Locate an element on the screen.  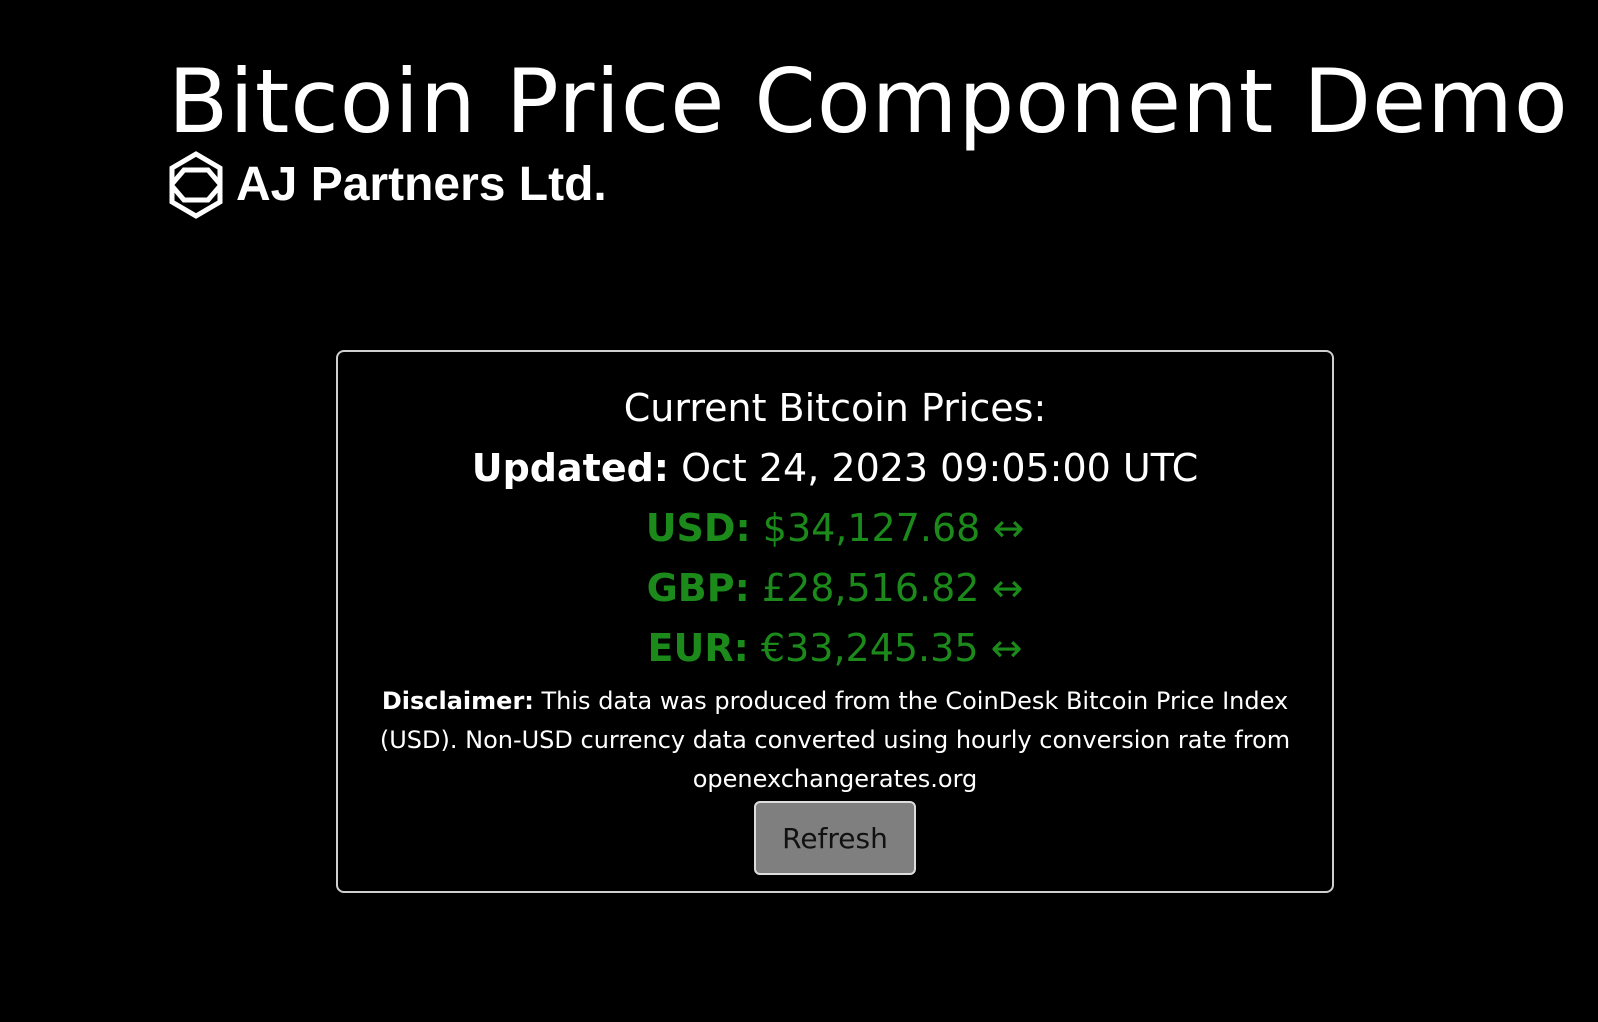
currency-label: USD: is located at coordinates (698, 528).